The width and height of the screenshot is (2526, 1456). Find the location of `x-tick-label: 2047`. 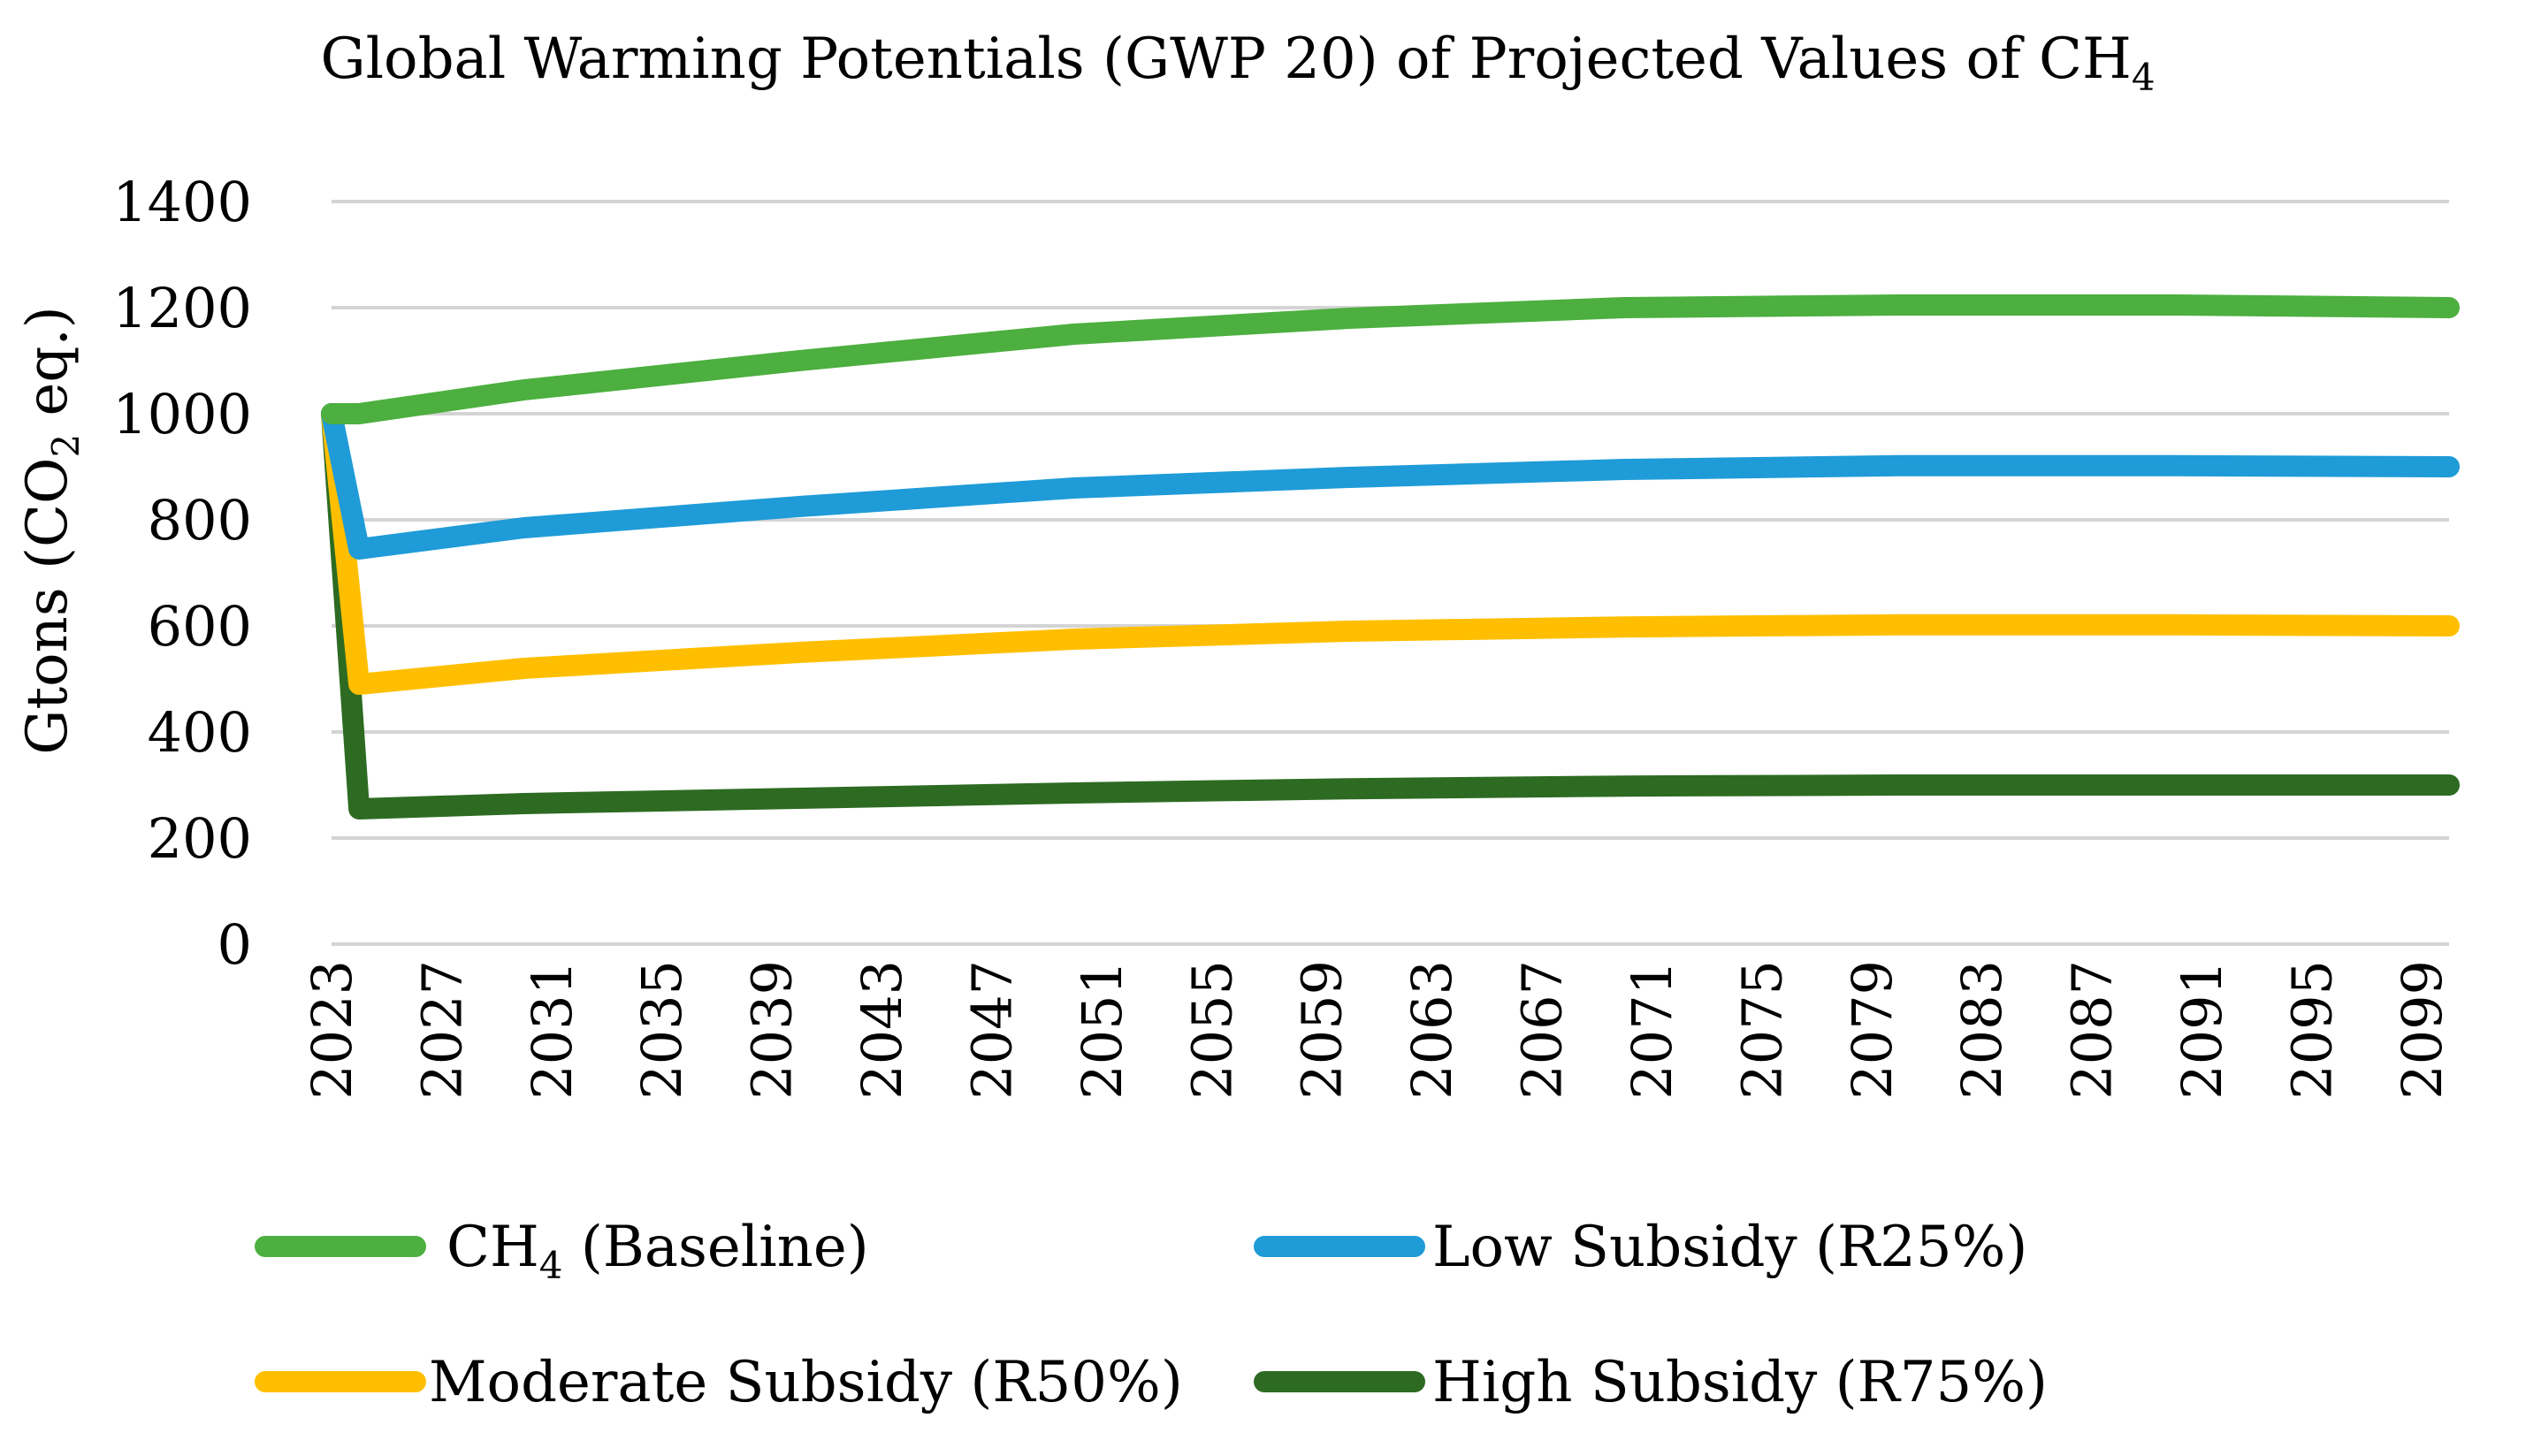

x-tick-label: 2047 is located at coordinates (991, 1030).